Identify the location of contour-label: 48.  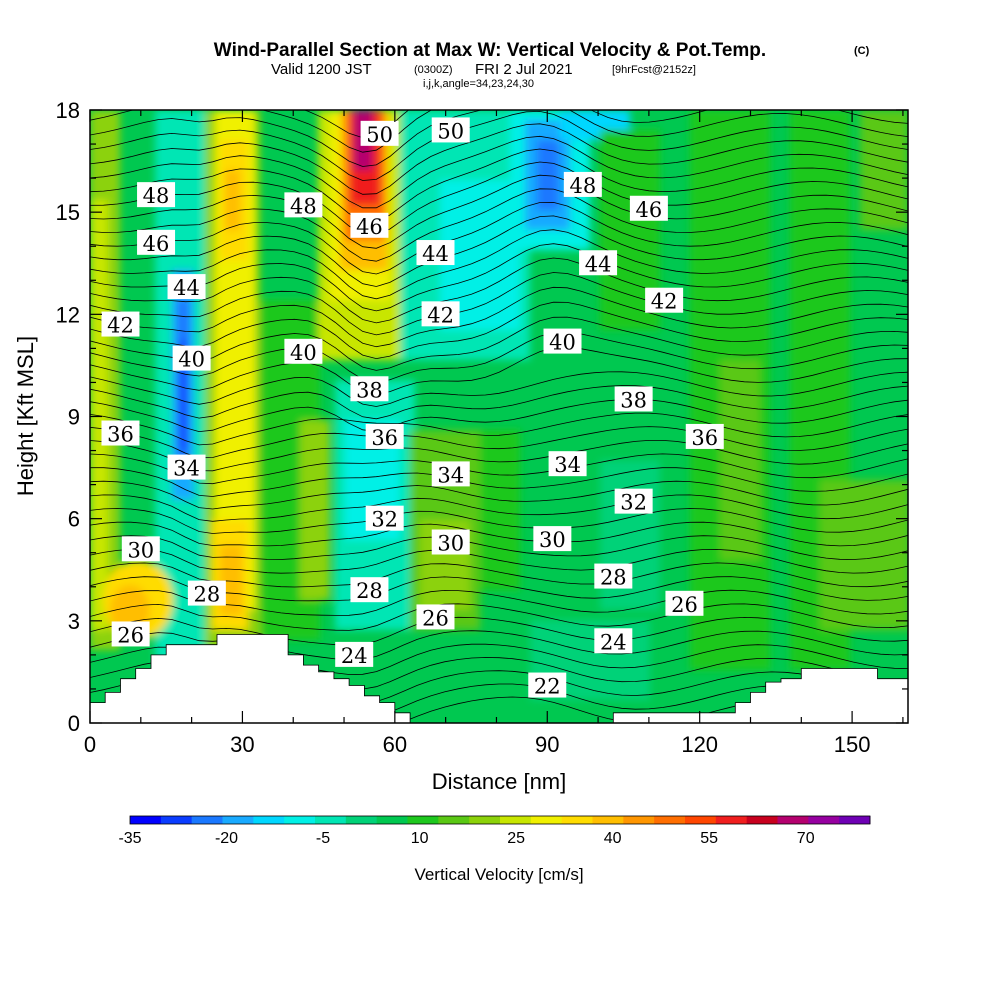
(582, 184).